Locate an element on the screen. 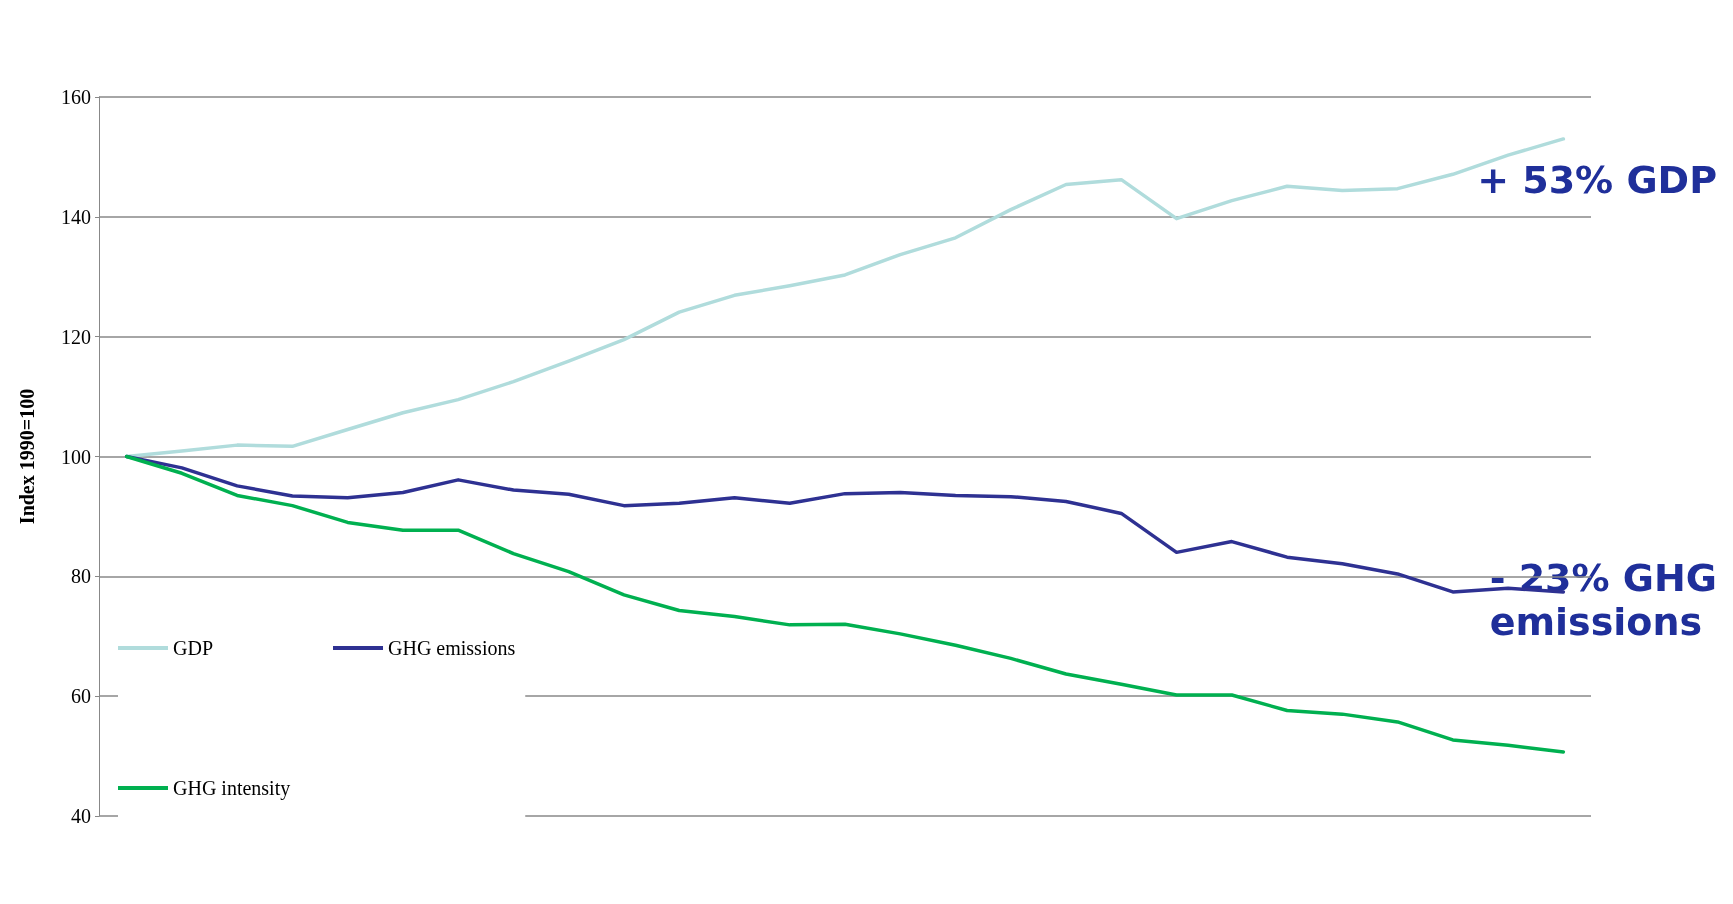 This screenshot has width=1733, height=904. legend-label: GHG intensity is located at coordinates (232, 788).